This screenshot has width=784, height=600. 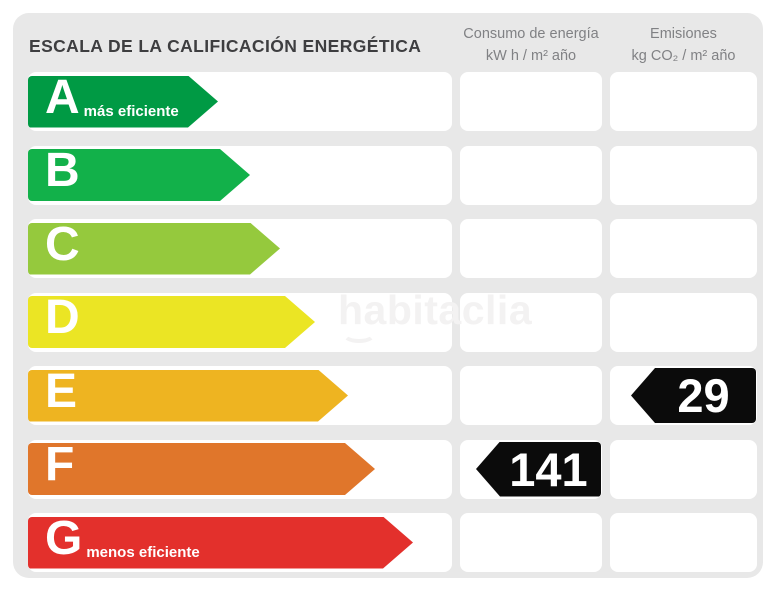 What do you see at coordinates (683, 322) in the screenshot?
I see `emissions-cell-d` at bounding box center [683, 322].